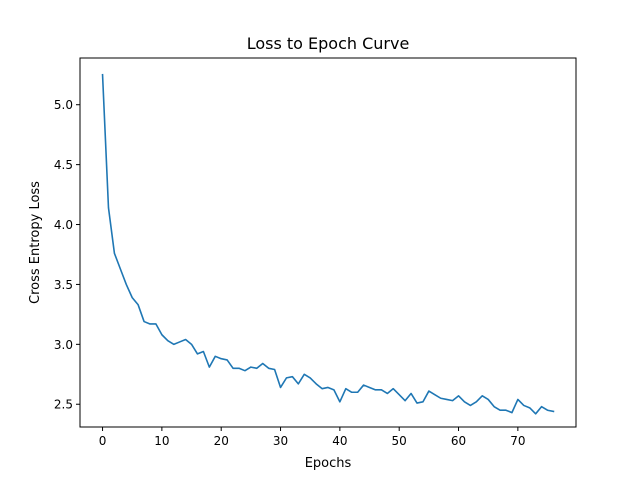 Image resolution: width=640 pixels, height=485 pixels. I want to click on x-tick-label: 0, so click(103, 441).